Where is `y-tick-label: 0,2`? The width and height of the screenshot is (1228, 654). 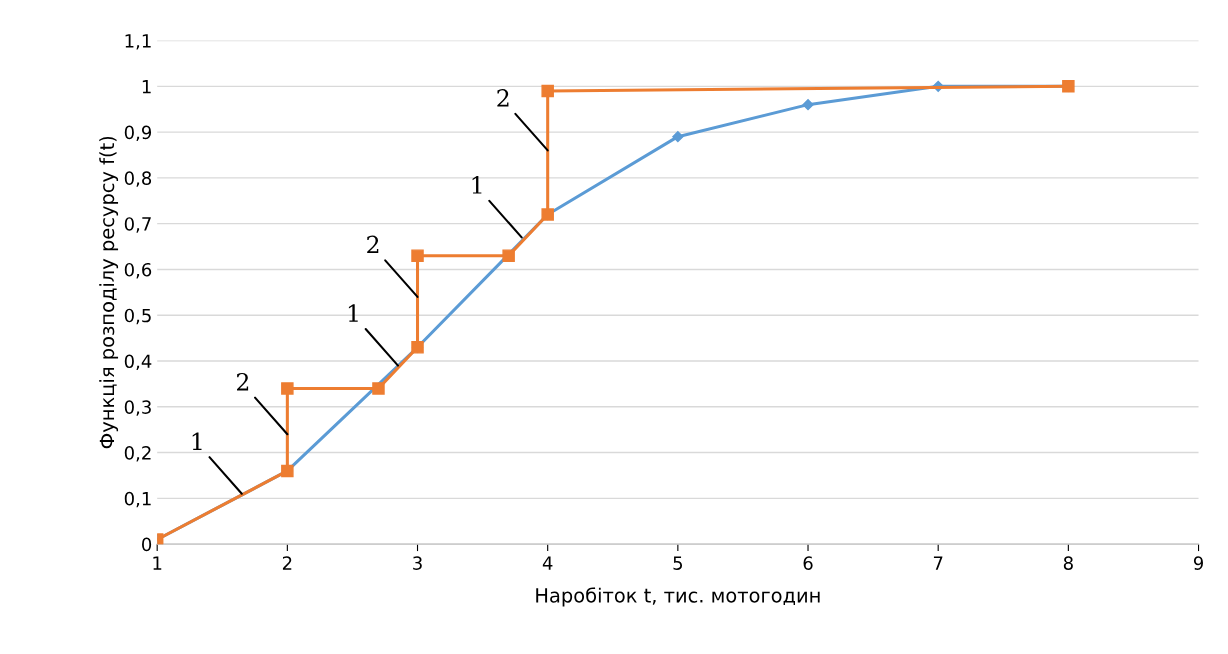 y-tick-label: 0,2 is located at coordinates (137, 454).